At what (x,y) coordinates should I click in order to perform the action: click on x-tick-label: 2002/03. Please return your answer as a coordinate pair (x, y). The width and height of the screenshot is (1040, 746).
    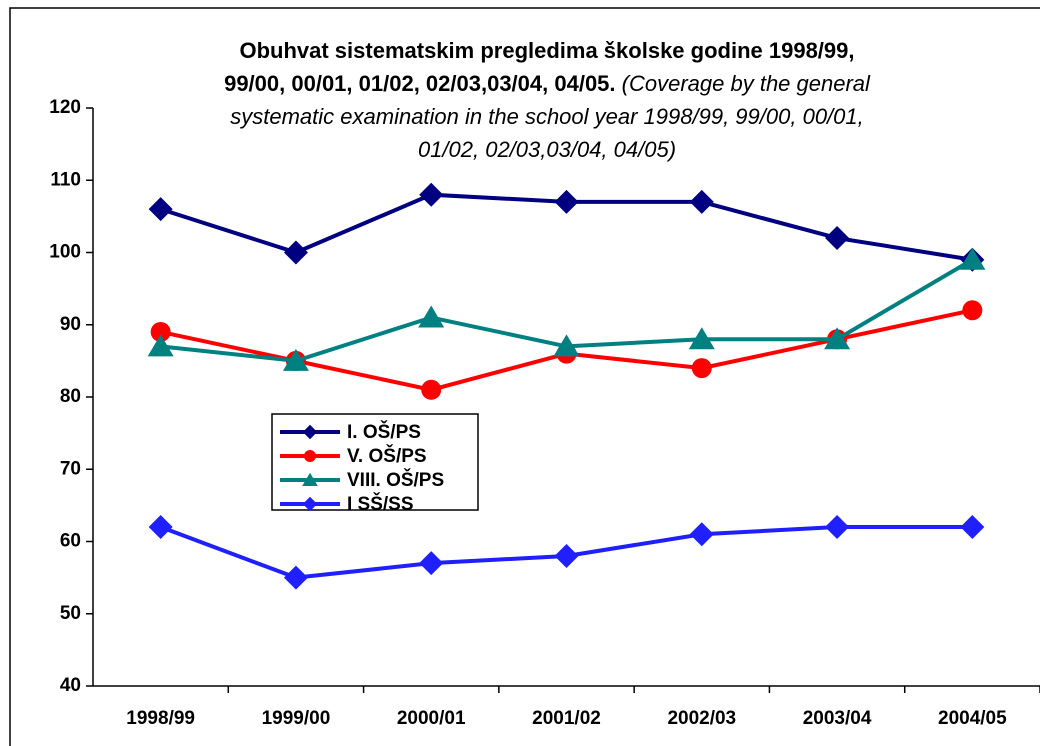
    Looking at the image, I should click on (701, 718).